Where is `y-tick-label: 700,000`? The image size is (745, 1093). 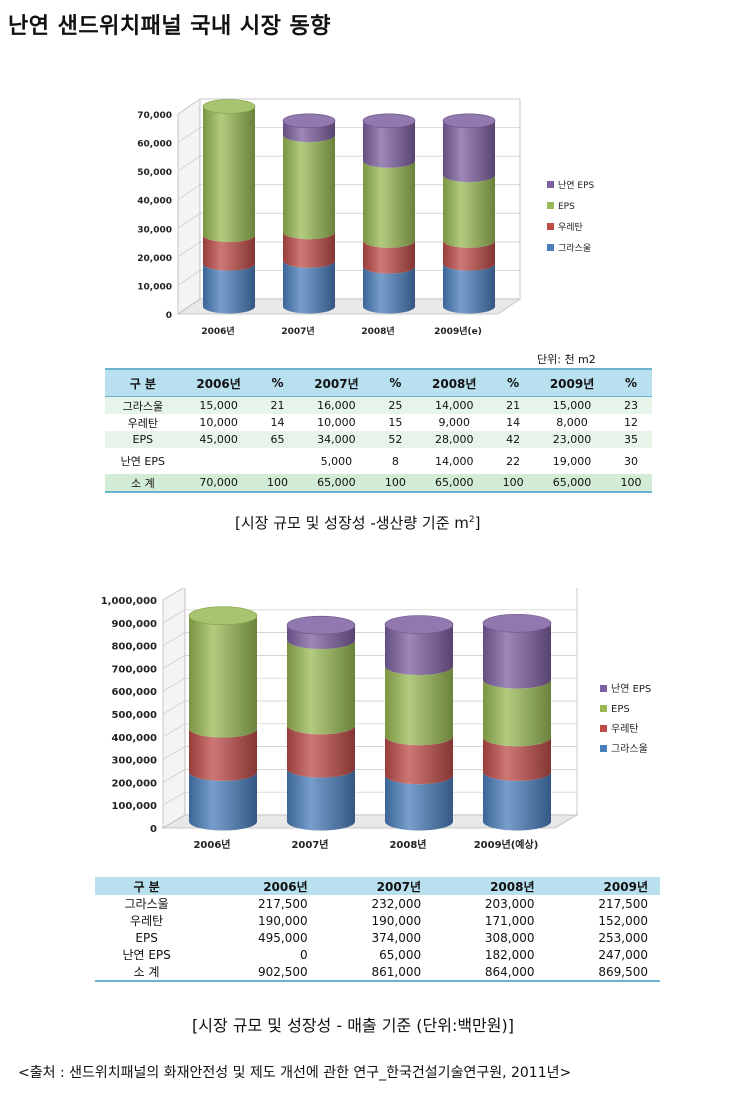 y-tick-label: 700,000 is located at coordinates (134, 669).